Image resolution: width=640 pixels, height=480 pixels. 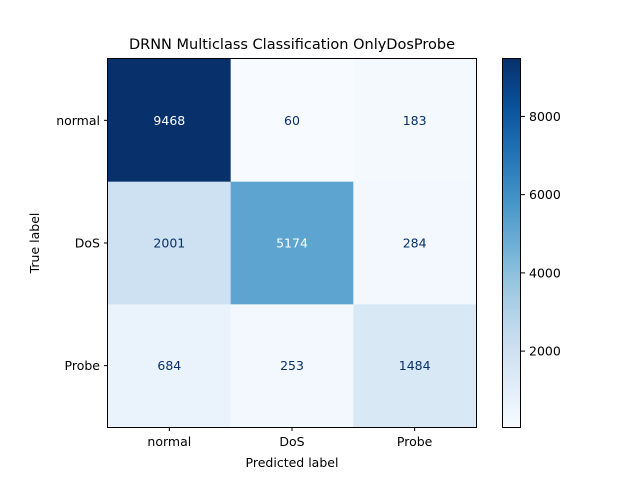 I want to click on cell-value-label: 684, so click(x=169, y=365).